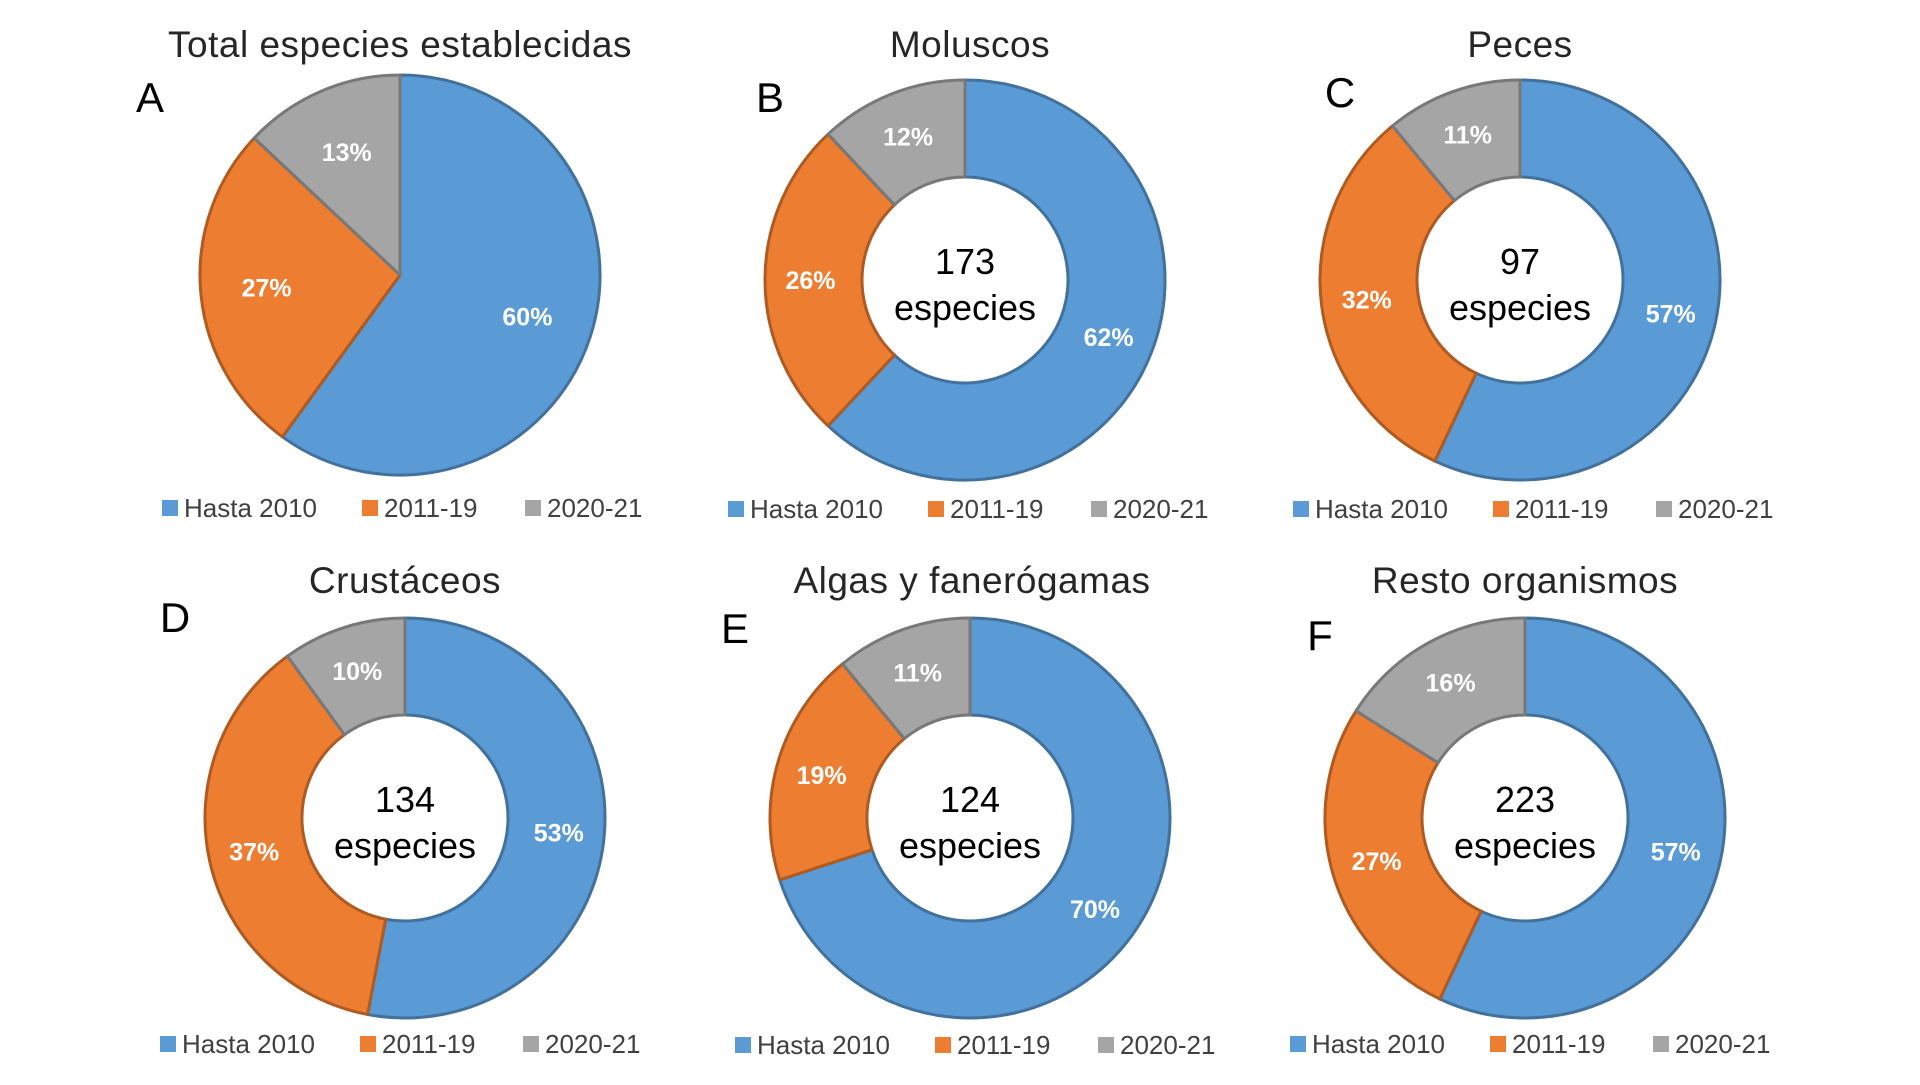 Image resolution: width=1920 pixels, height=1085 pixels. I want to click on data-label: 70%, so click(1095, 910).